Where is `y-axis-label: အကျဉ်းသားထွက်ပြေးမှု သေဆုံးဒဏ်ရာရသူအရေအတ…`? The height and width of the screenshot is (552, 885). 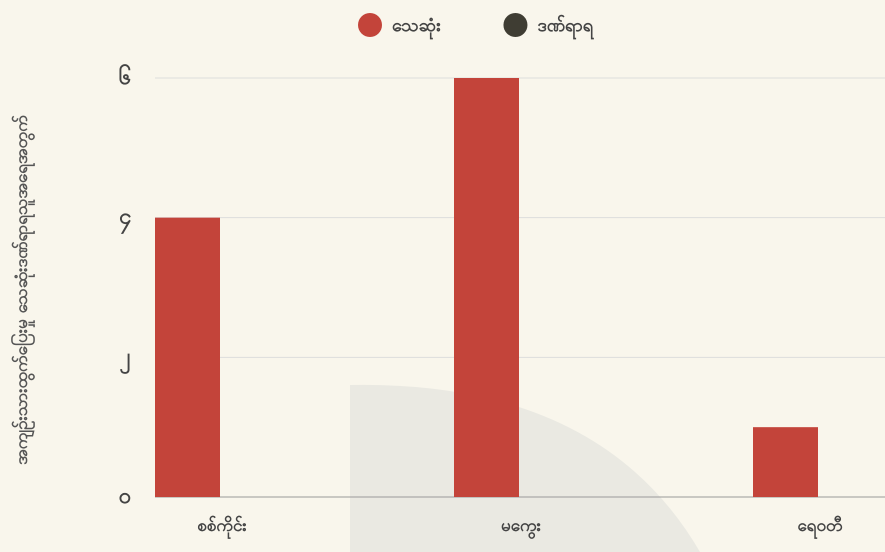
y-axis-label: အကျဉ်းသားထွက်ပြေးမှု သေဆုံးဒဏ်ရာရသူအရေအတ… is located at coordinates (22, 290).